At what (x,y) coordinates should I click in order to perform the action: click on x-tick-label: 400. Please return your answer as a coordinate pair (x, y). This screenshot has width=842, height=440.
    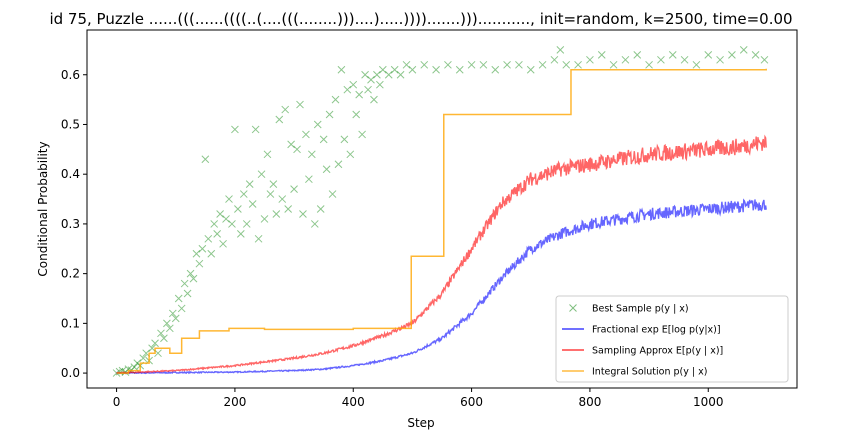
    Looking at the image, I should click on (353, 402).